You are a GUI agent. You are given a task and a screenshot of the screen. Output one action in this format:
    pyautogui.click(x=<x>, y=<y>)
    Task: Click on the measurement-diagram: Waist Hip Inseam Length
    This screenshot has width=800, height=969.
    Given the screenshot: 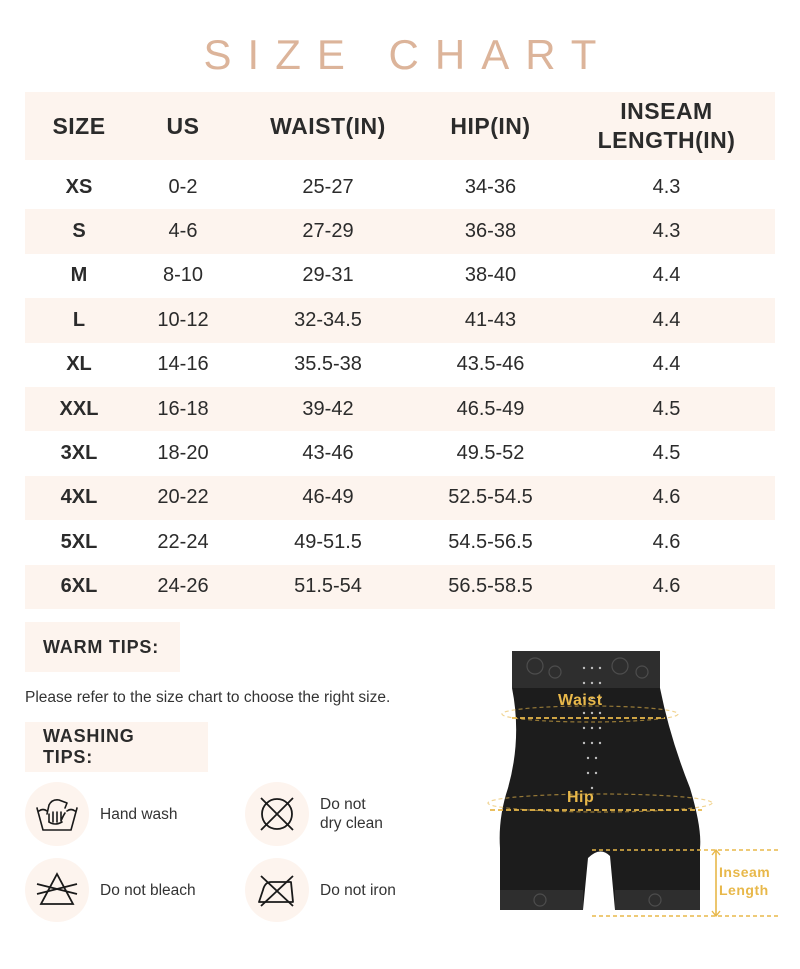 What is the action you would take?
    pyautogui.click(x=620, y=798)
    